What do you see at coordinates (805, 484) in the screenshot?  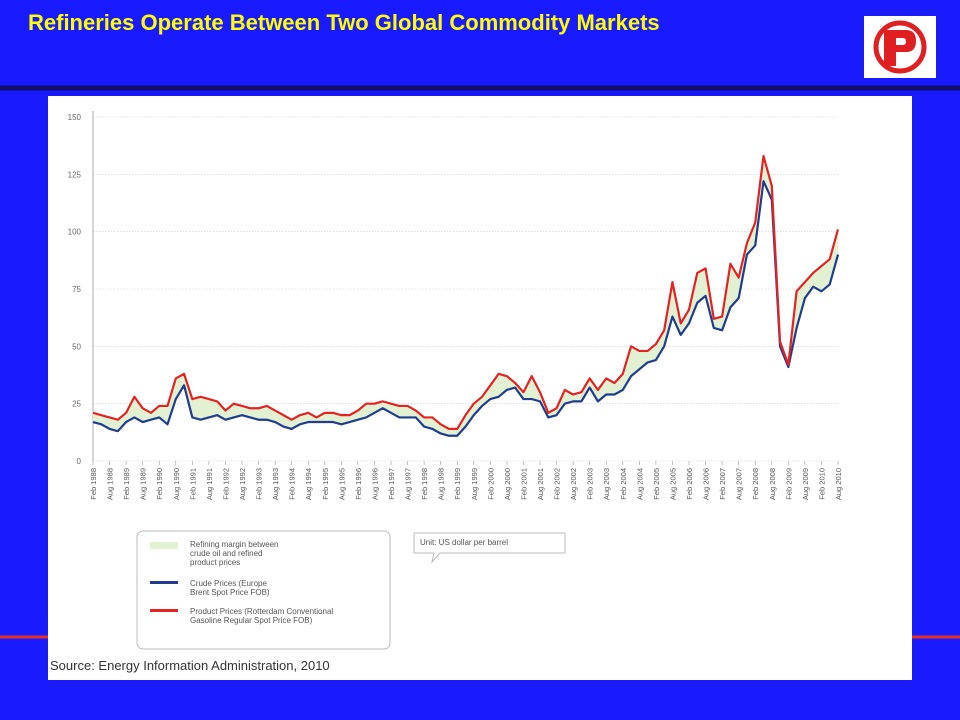 I see `x-tick-label: Aug 2009` at bounding box center [805, 484].